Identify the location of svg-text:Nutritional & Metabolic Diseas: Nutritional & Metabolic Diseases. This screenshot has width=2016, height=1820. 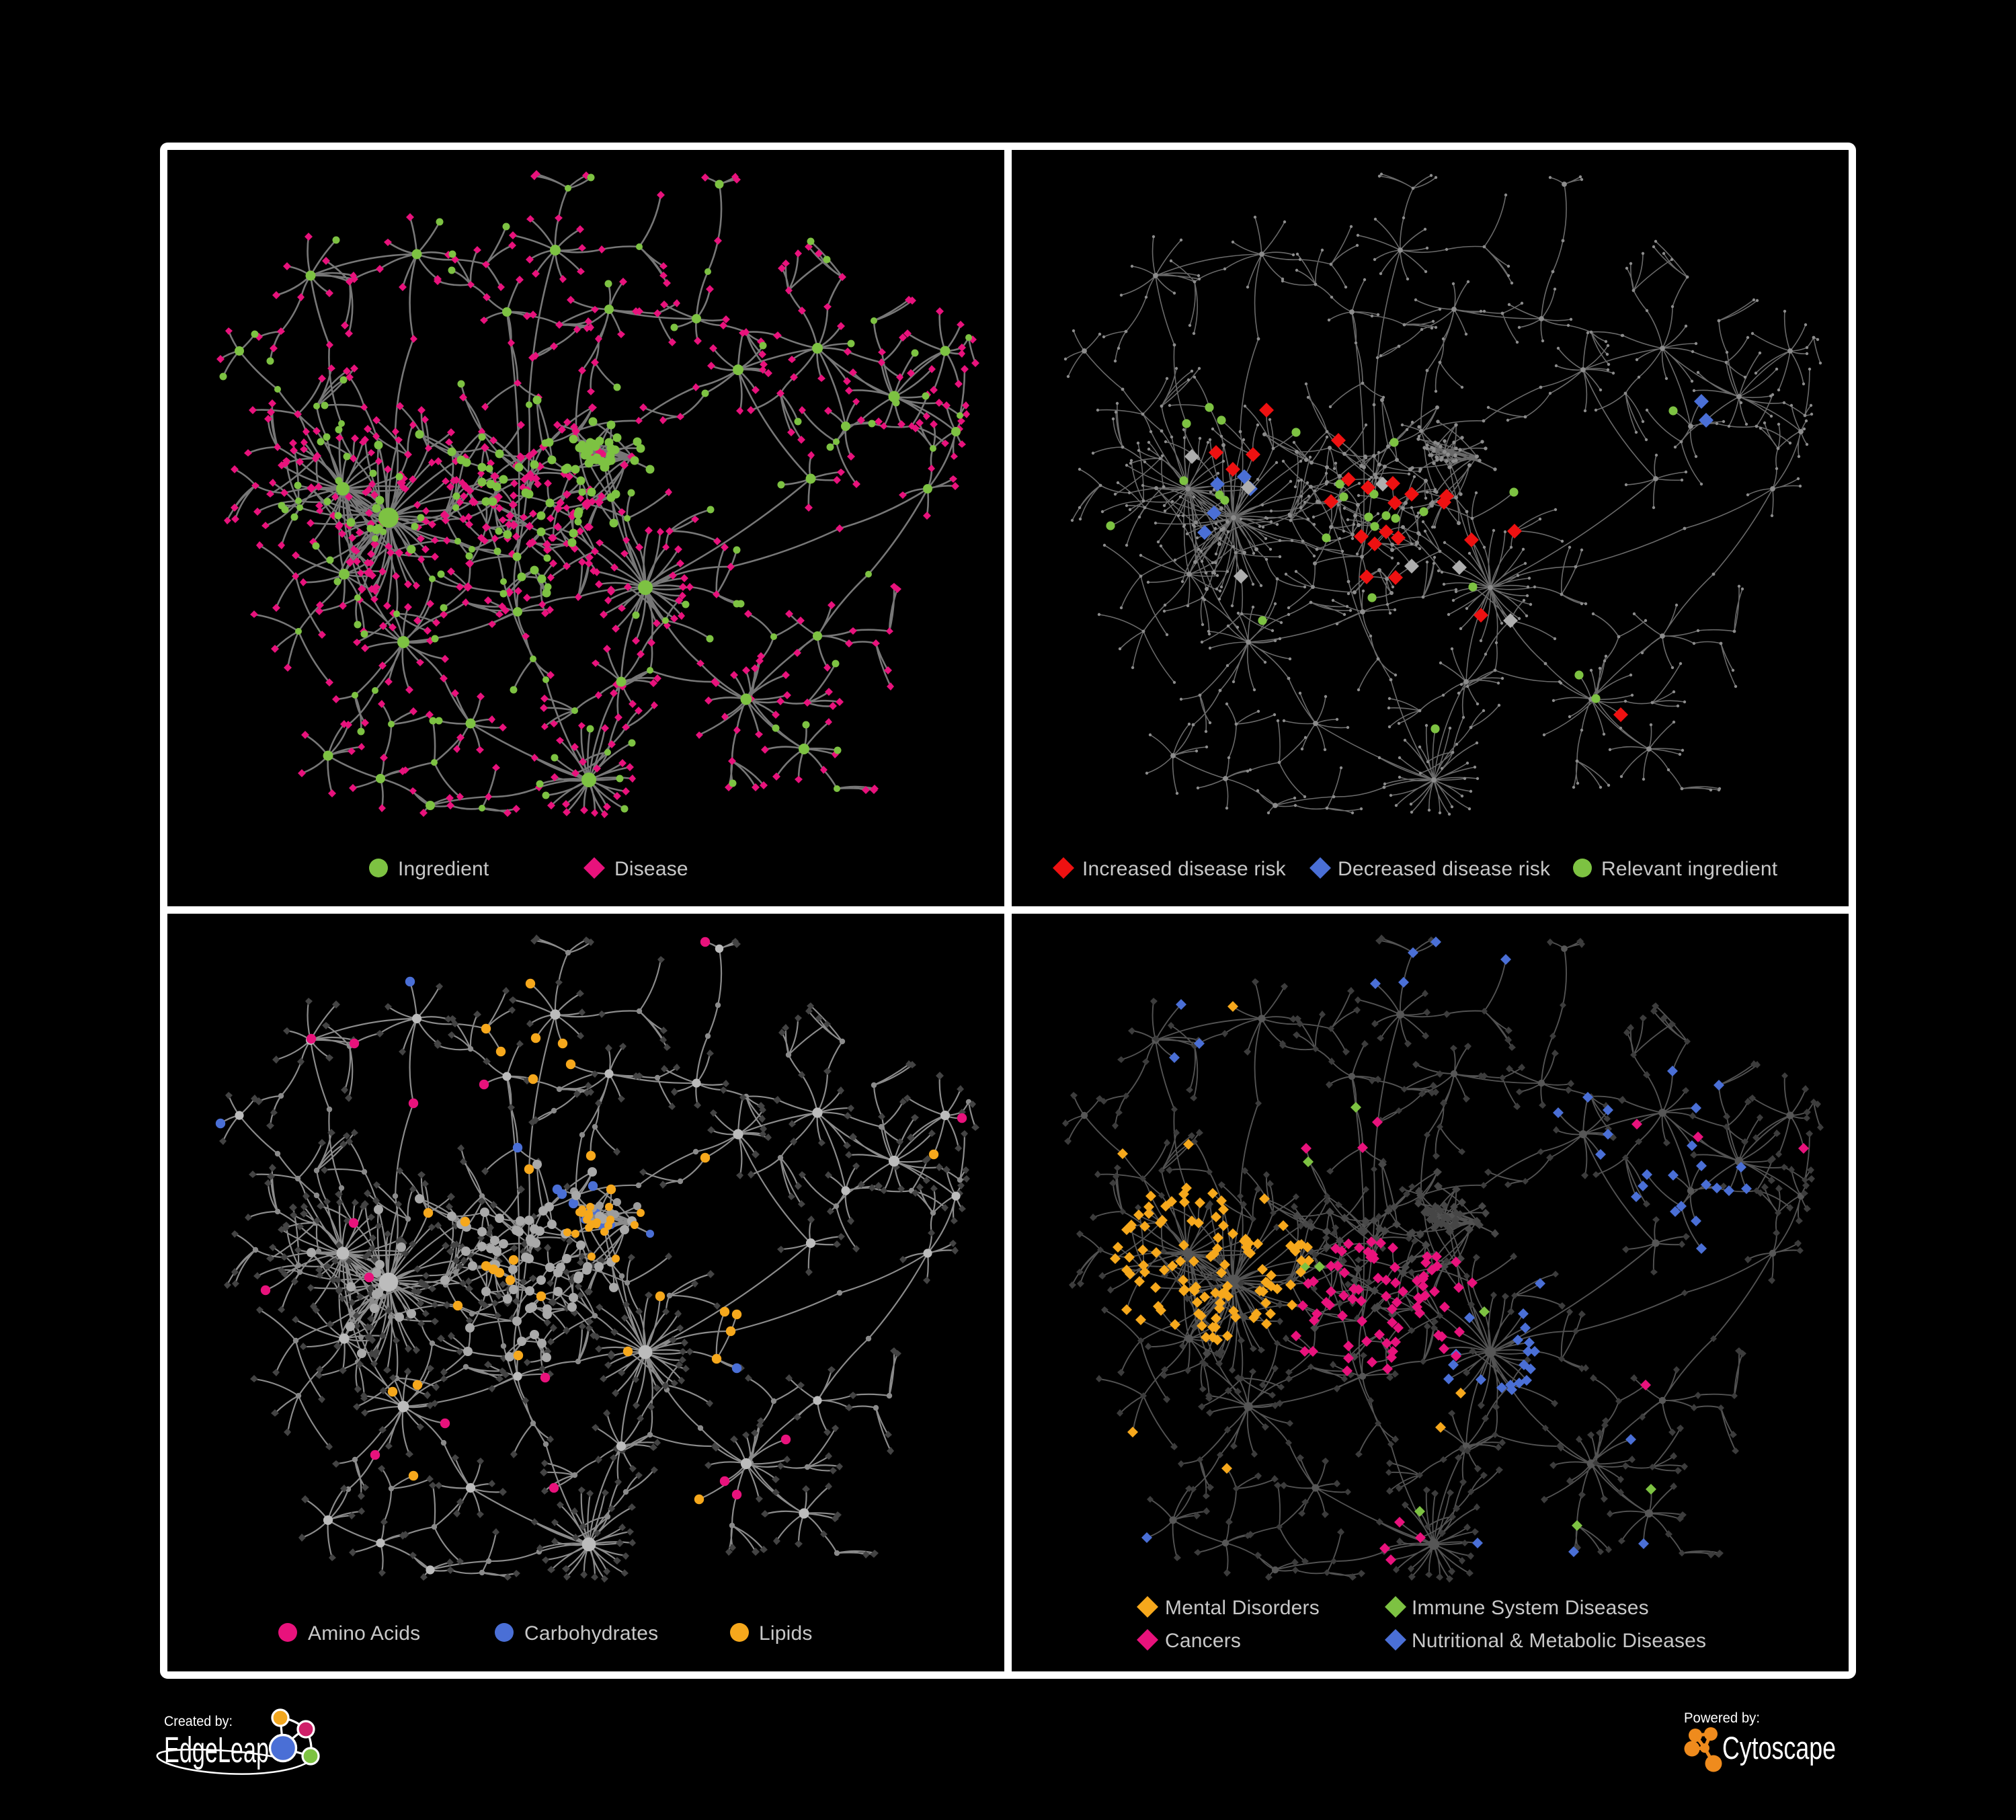
(1559, 1641).